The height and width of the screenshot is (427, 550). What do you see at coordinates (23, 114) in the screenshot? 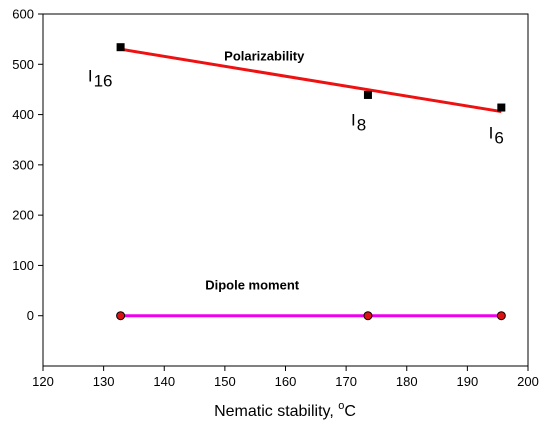
I see `y-tick-label-4: 400` at bounding box center [23, 114].